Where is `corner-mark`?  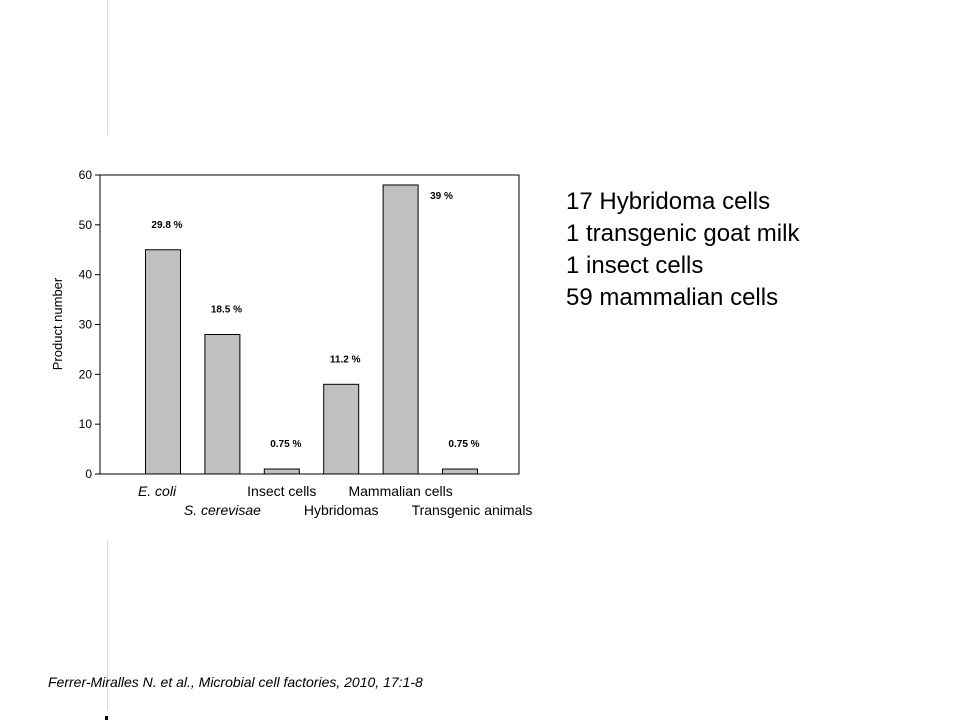 corner-mark is located at coordinates (106, 718).